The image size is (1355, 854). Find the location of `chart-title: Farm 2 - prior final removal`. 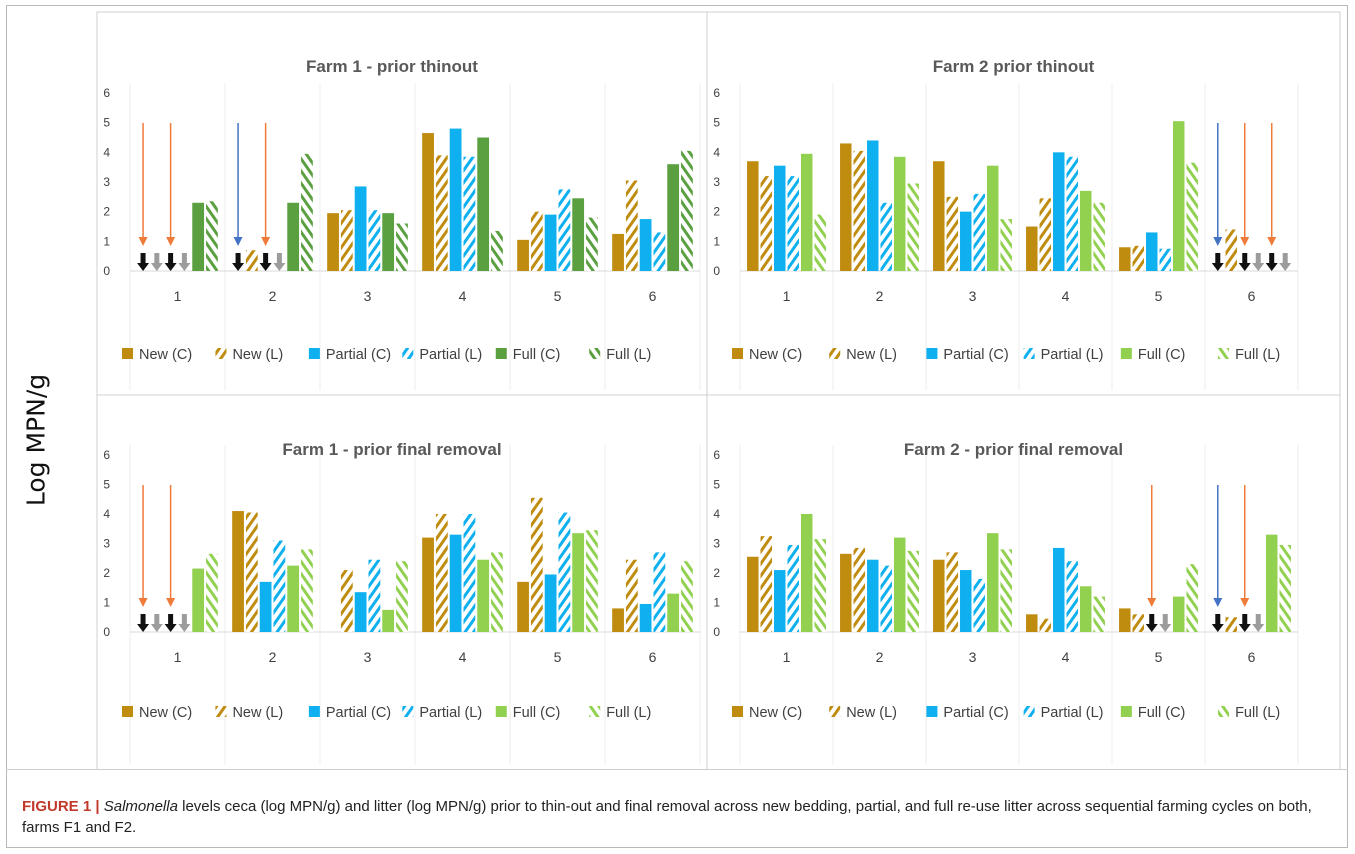

chart-title: Farm 2 - prior final removal is located at coordinates (1013, 449).